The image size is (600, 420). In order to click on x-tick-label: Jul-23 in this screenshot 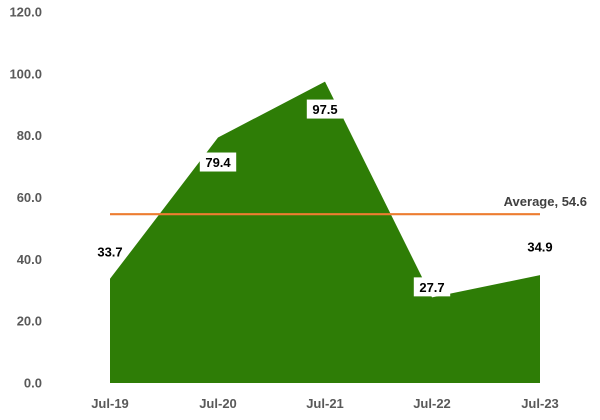, I will do `click(540, 403)`.